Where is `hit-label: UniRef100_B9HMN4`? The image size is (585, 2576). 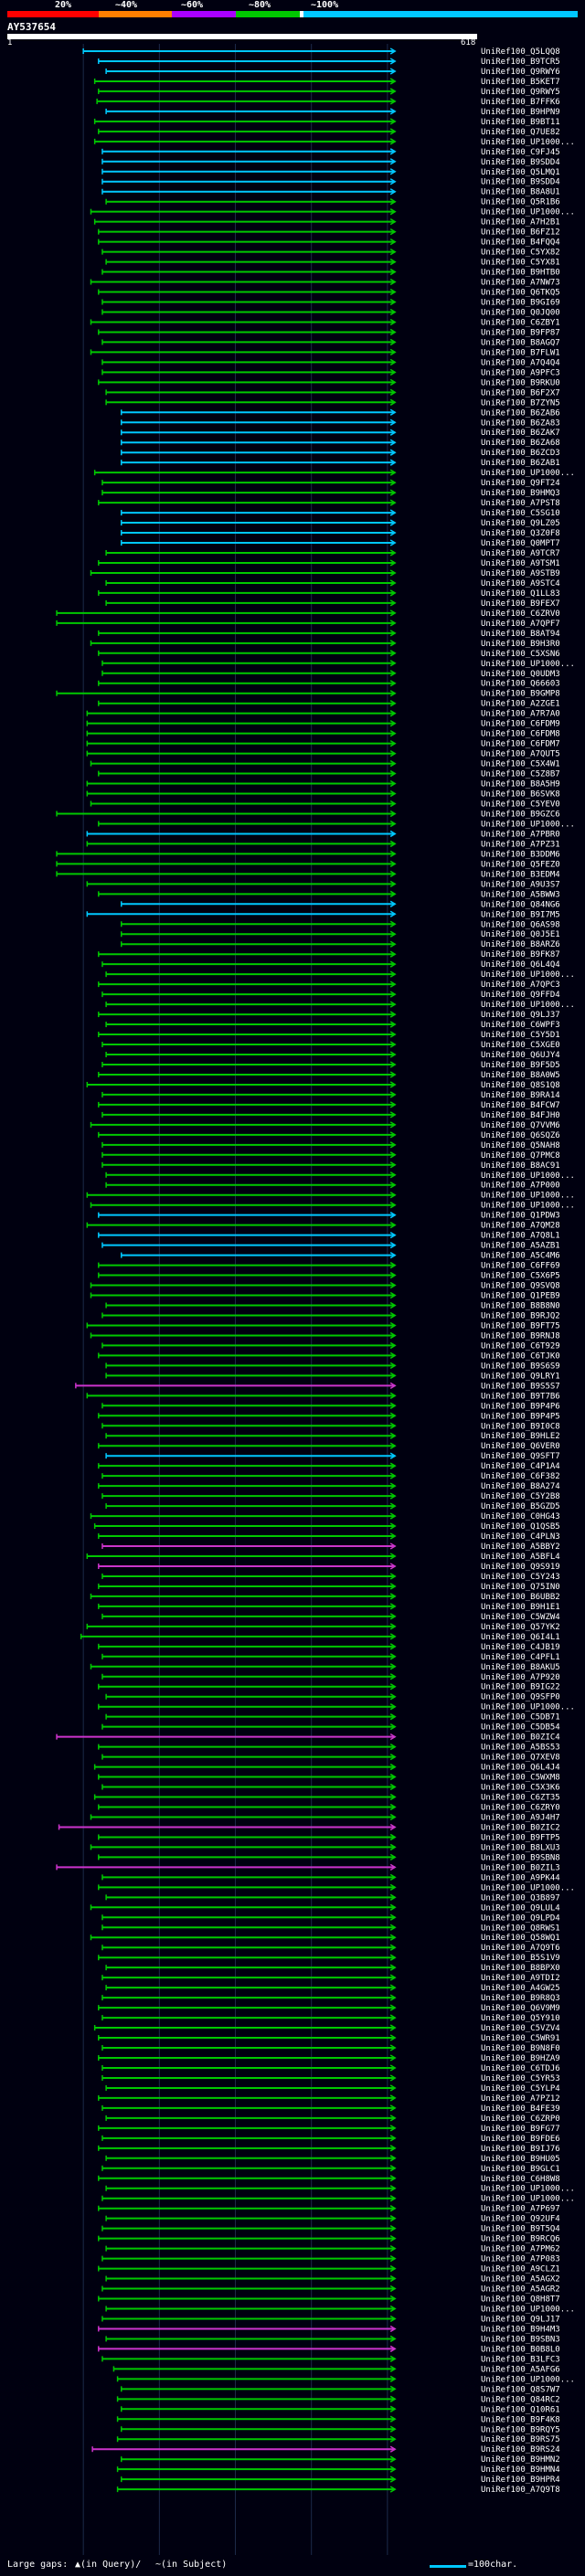 hit-label: UniRef100_B9HMN4 is located at coordinates (520, 2470).